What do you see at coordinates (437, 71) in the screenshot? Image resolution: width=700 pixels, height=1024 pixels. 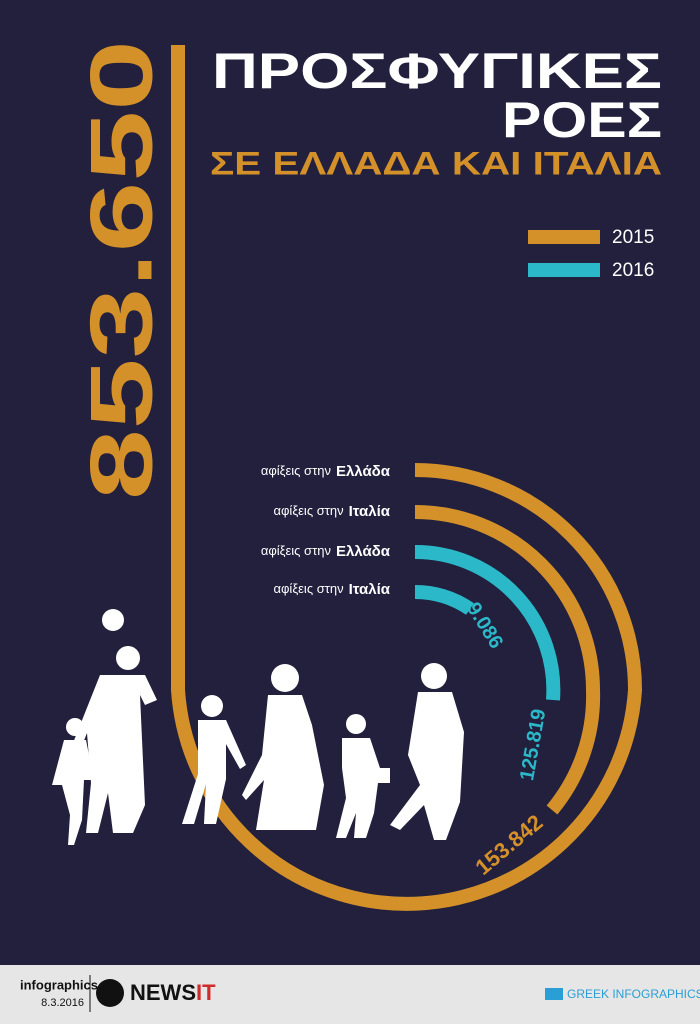 I see `title: ΠΡΟΣΦΥΓΙΚΕΣ` at bounding box center [437, 71].